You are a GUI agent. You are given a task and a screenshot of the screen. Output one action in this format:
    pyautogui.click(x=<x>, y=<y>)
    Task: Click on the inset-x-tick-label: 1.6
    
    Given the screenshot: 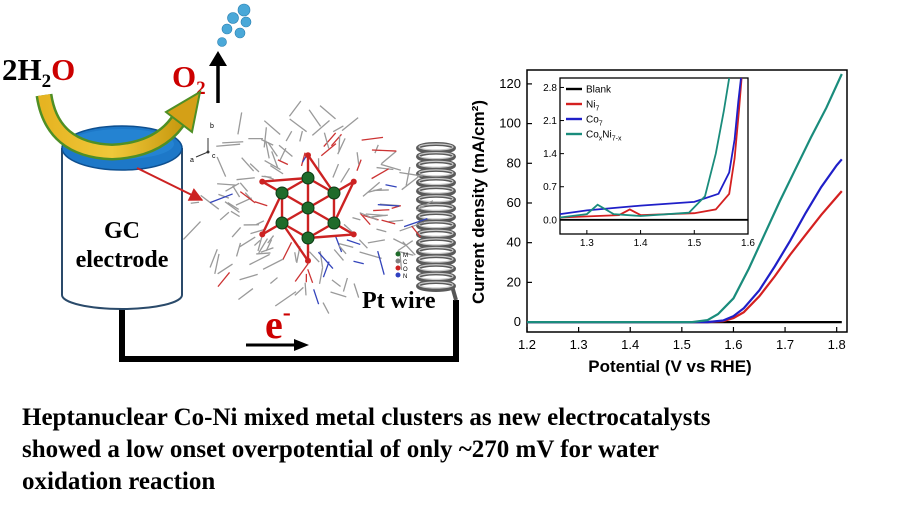 What is the action you would take?
    pyautogui.click(x=748, y=243)
    